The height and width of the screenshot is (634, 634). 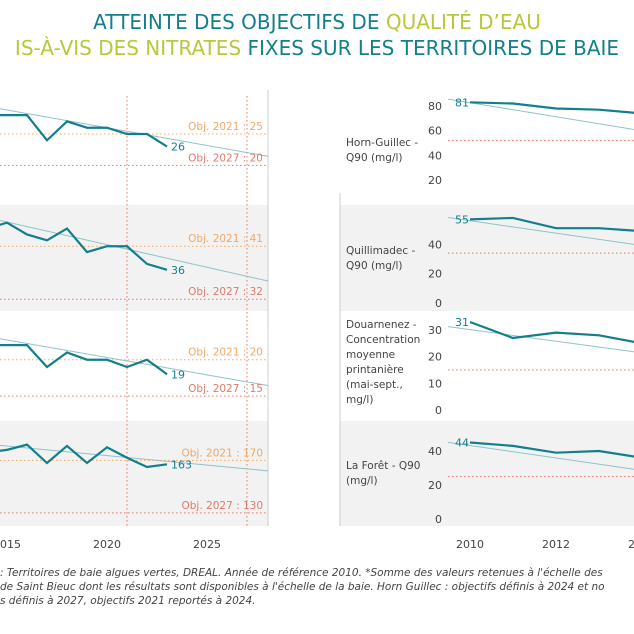 What do you see at coordinates (462, 102) in the screenshot?
I see `series-start-label: 81` at bounding box center [462, 102].